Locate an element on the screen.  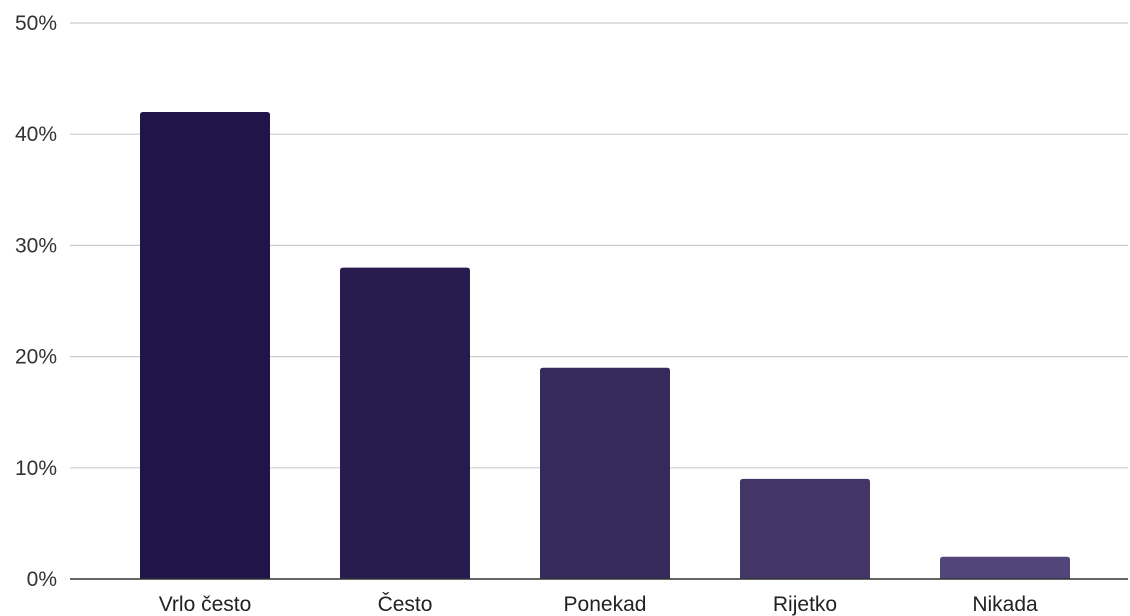
x-category-label: Ponekad is located at coordinates (605, 604).